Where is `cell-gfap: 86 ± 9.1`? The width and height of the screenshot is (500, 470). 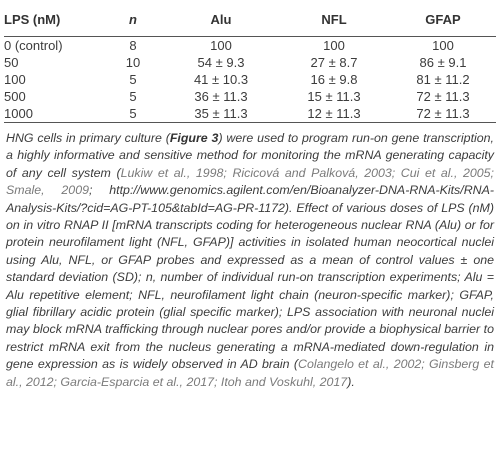 cell-gfap: 86 ± 9.1 is located at coordinates (443, 62).